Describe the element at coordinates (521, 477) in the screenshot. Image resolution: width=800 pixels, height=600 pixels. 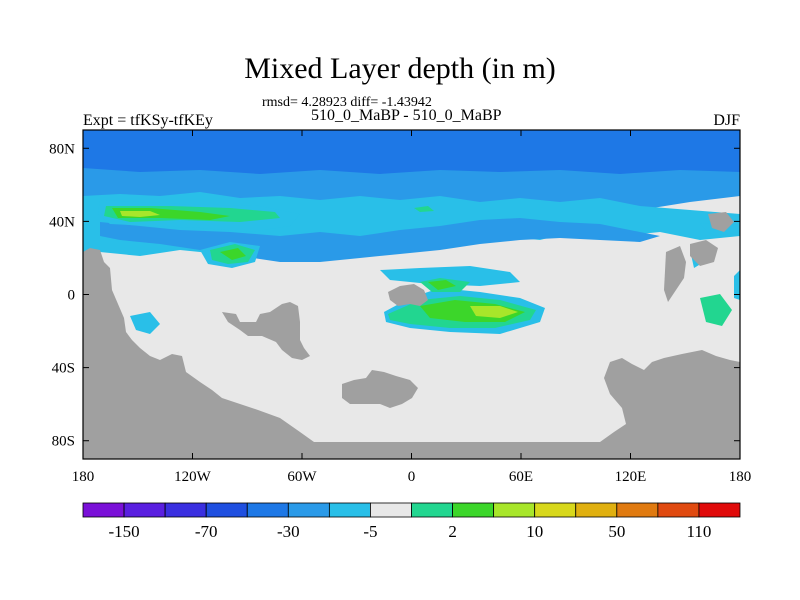
I see `x-tick-label: 60E` at that location.